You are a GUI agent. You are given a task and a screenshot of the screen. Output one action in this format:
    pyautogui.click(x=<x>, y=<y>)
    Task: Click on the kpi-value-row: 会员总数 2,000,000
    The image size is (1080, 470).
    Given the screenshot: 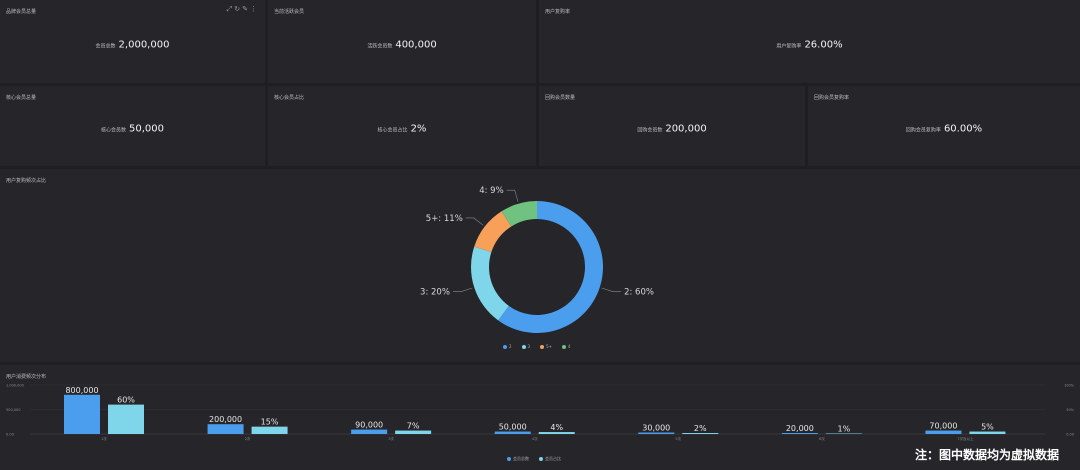 What is the action you would take?
    pyautogui.click(x=132, y=41)
    